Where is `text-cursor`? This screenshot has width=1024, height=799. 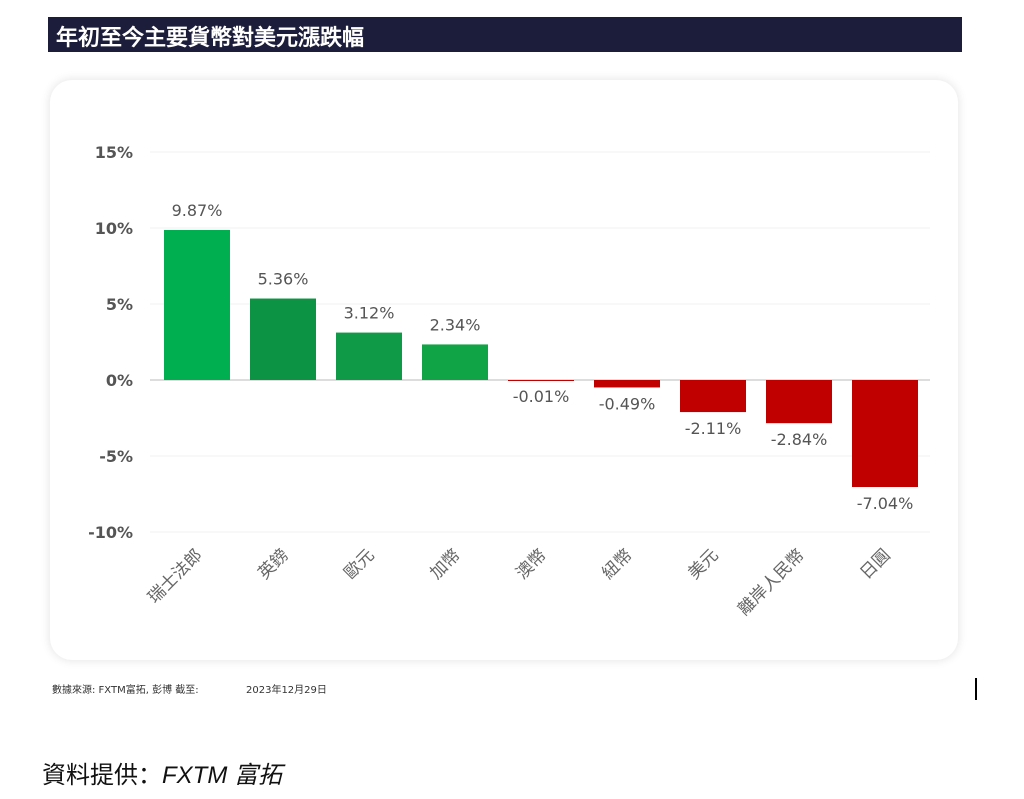
text-cursor is located at coordinates (976, 689).